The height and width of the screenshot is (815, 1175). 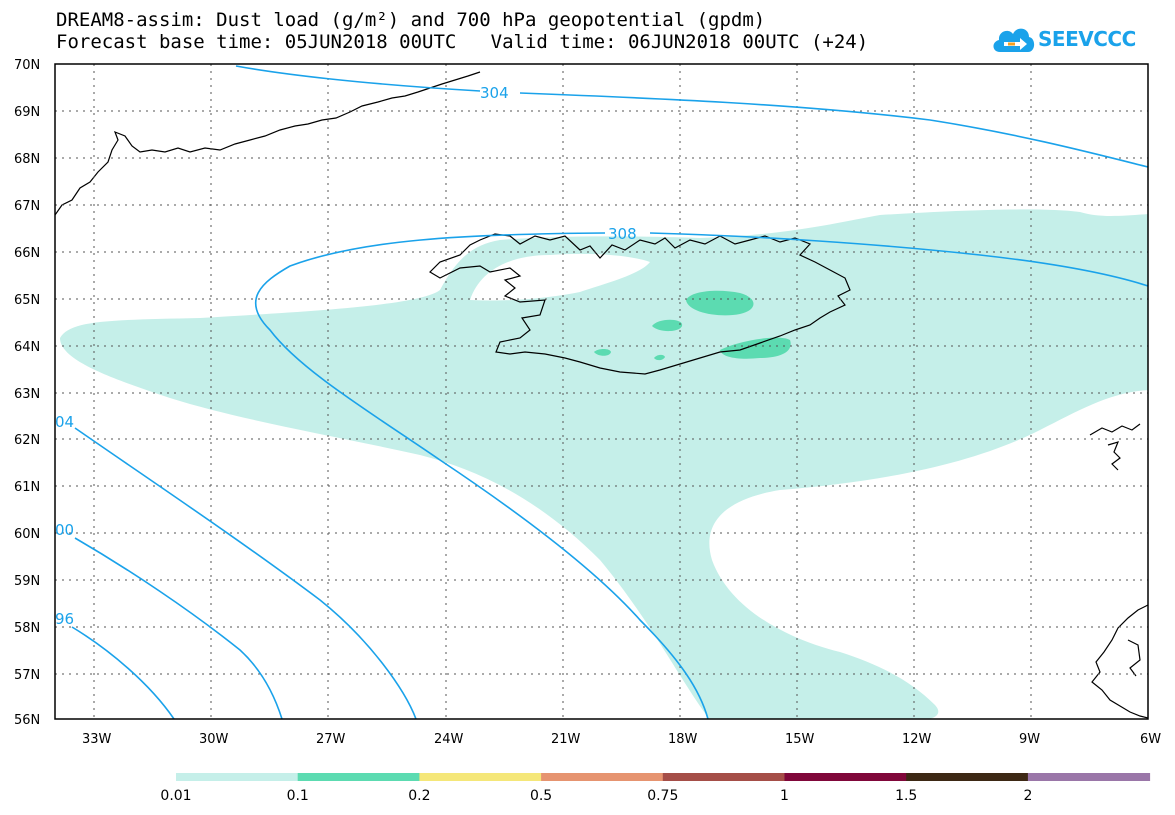 I want to click on lon-axis: 33W 30W 27W 24W 21W 18W 15W 12W 9W 6W, so click(x=621, y=739).